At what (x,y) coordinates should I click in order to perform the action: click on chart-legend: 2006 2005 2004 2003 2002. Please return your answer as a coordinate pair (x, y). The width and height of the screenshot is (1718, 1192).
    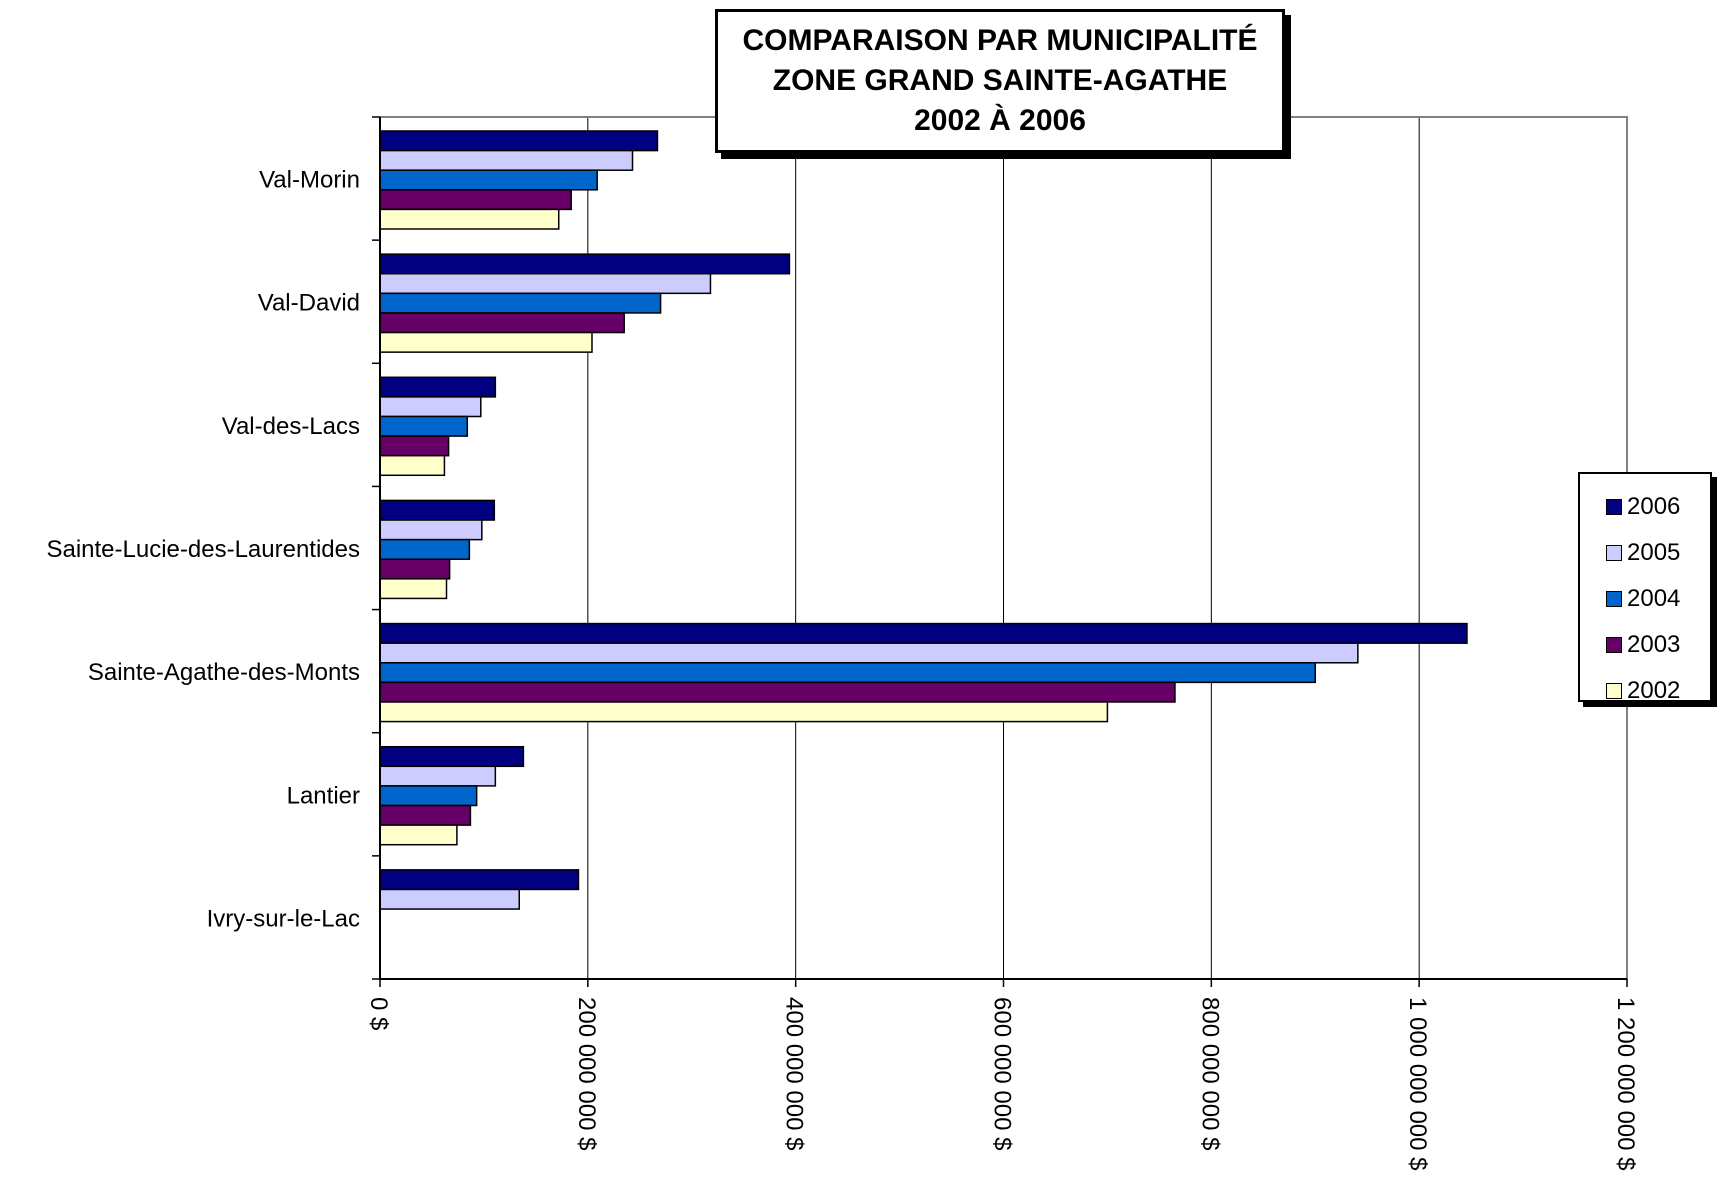
    Looking at the image, I should click on (1645, 588).